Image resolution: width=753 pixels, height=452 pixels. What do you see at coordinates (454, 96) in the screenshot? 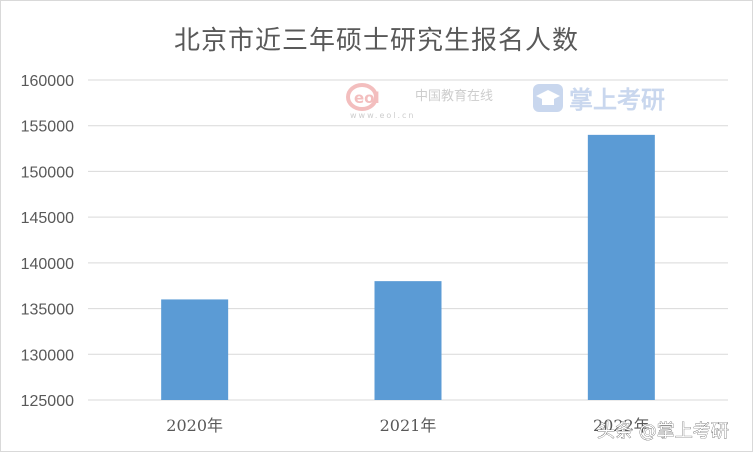
I see `eol-cn-text: 中国教育在线` at bounding box center [454, 96].